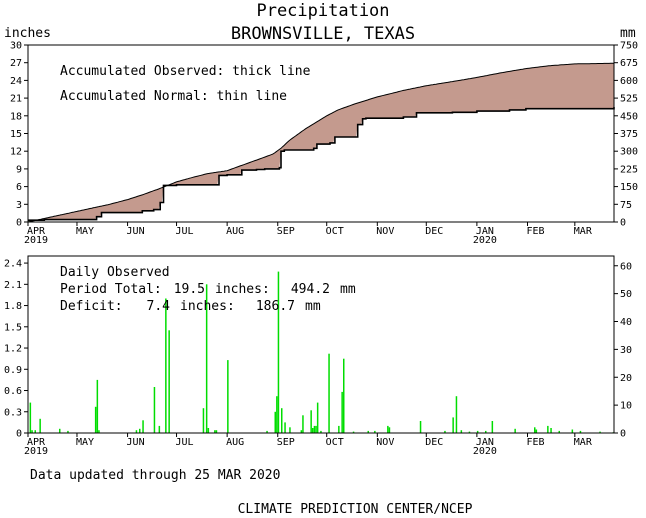  Describe the element at coordinates (19, 187) in the screenshot. I see `left-tick-label: 6` at that location.